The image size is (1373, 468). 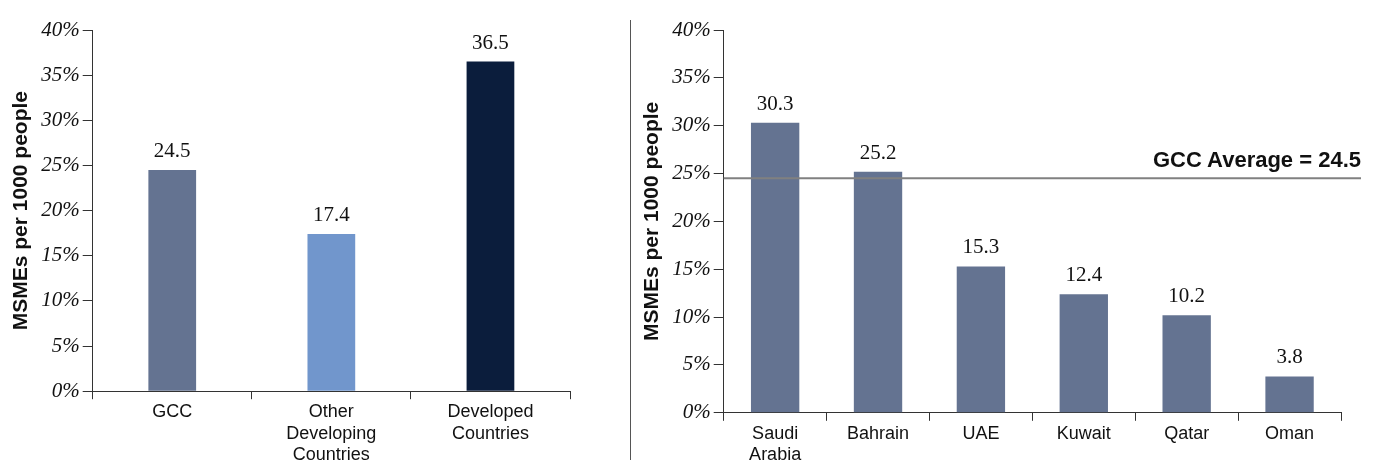 What do you see at coordinates (981, 432) in the screenshot?
I see `x-tick-label: UAE` at bounding box center [981, 432].